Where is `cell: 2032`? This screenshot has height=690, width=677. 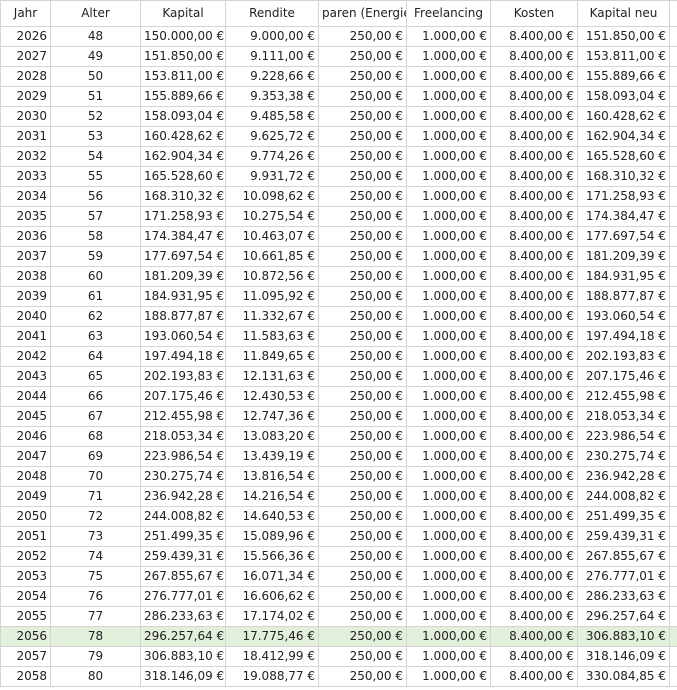 cell: 2032 is located at coordinates (25, 156).